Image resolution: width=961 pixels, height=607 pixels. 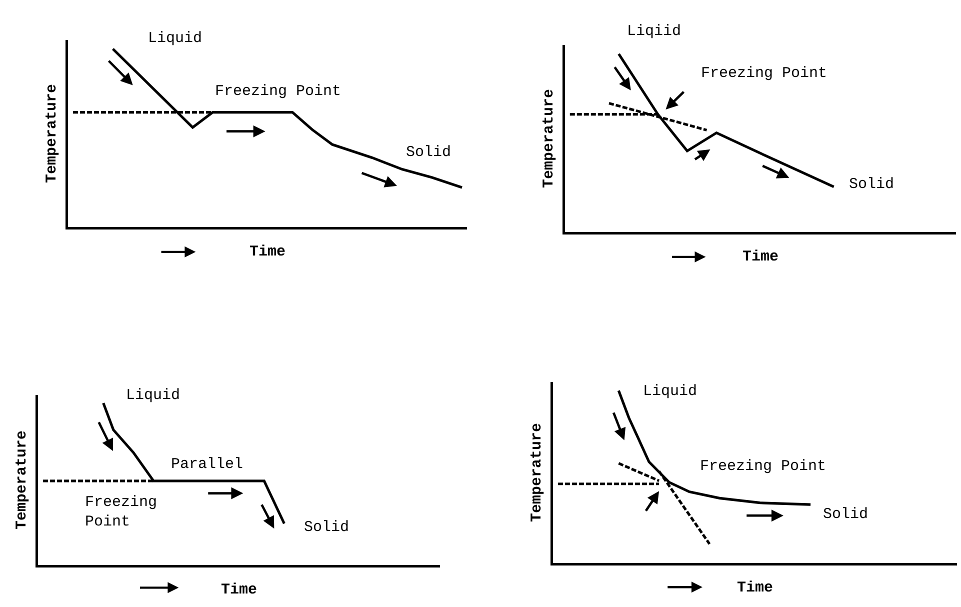 What do you see at coordinates (175, 38) in the screenshot?
I see `text: Liquid` at bounding box center [175, 38].